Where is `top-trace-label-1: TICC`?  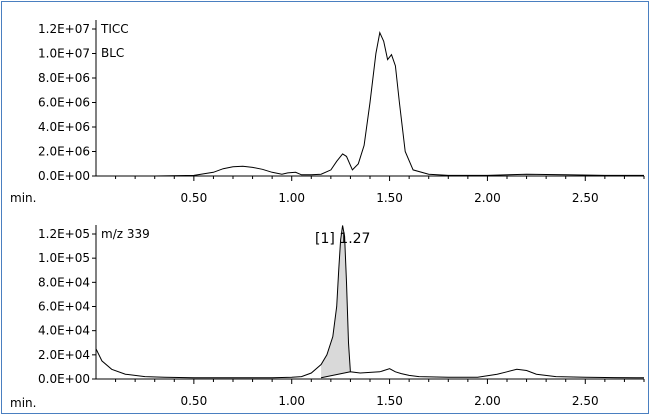
top-trace-label-1: TICC is located at coordinates (114, 29).